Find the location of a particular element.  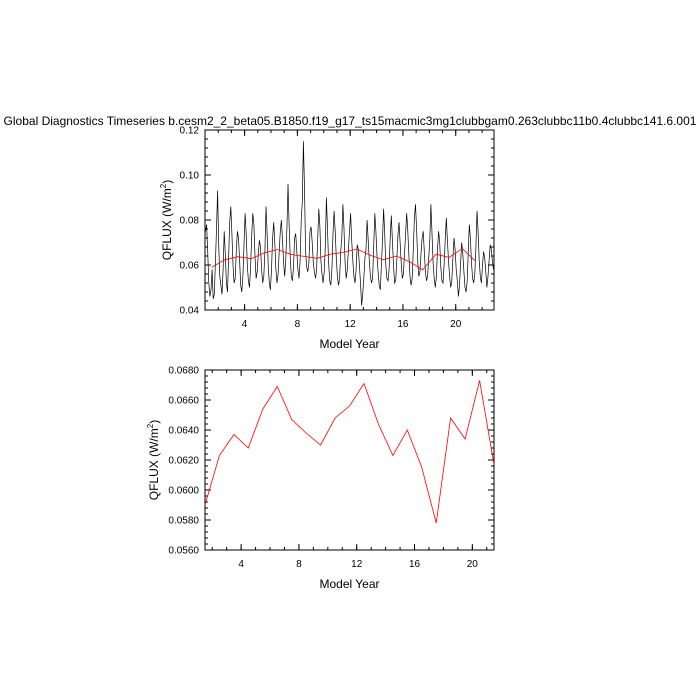

y-tick-label: 0.0600 is located at coordinates (183, 491).